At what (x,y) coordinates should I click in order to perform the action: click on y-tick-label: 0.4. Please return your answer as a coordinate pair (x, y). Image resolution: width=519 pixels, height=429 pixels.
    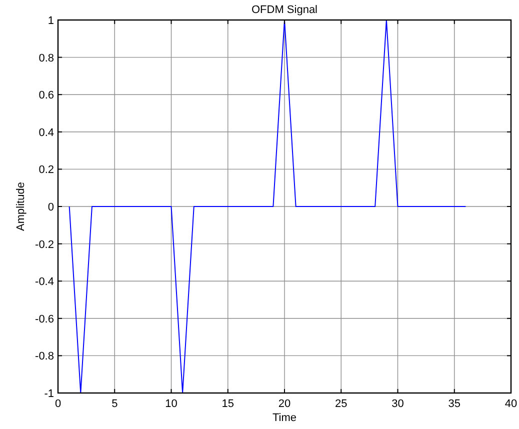
    Looking at the image, I should click on (46, 132).